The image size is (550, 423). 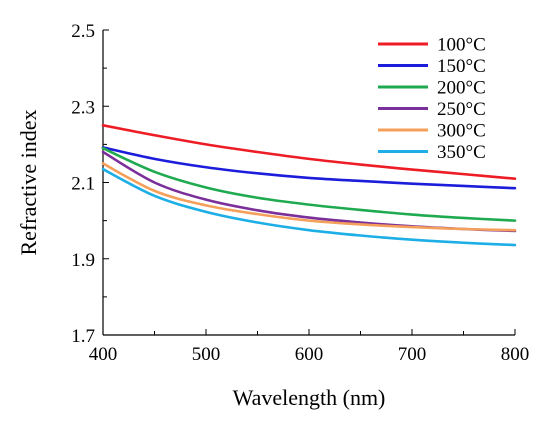 What do you see at coordinates (309, 397) in the screenshot?
I see `x-axis-label: Wavelength (nm)` at bounding box center [309, 397].